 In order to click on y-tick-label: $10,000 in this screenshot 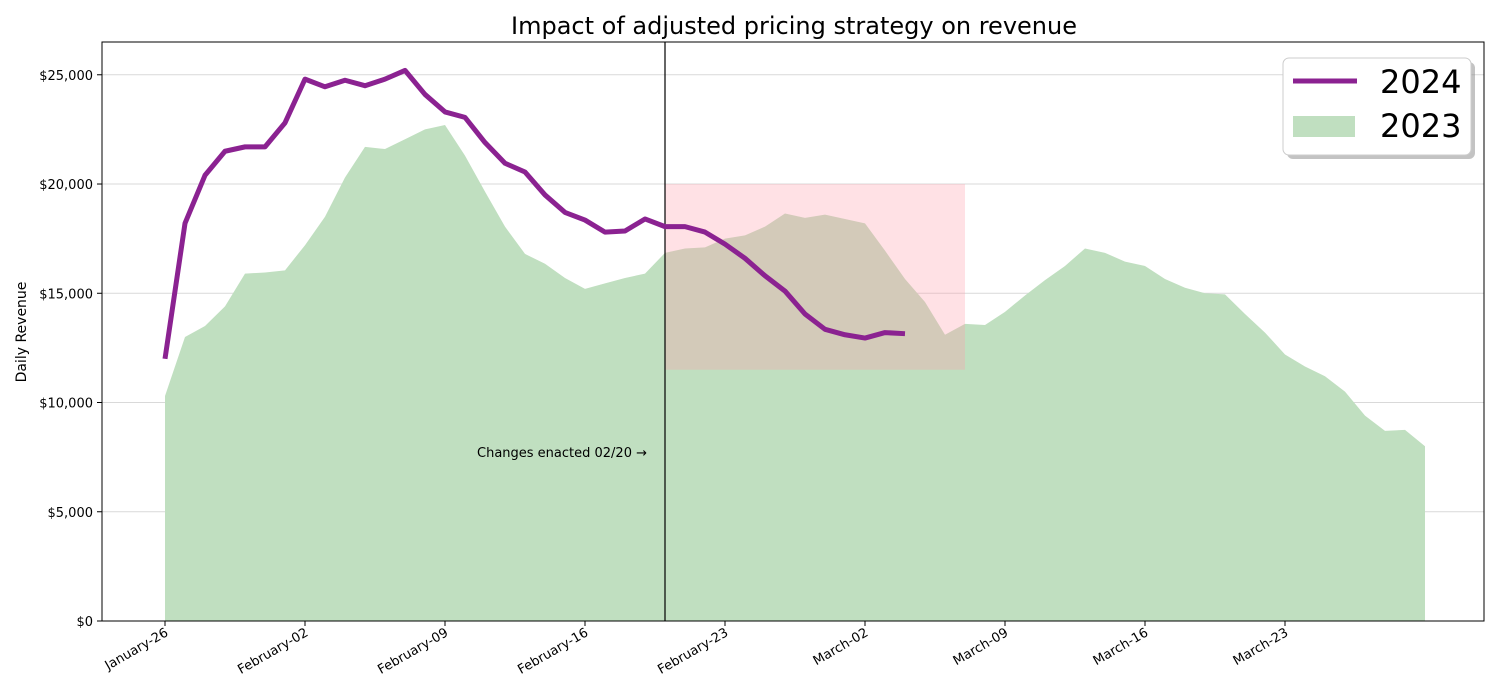, I will do `click(66, 404)`.